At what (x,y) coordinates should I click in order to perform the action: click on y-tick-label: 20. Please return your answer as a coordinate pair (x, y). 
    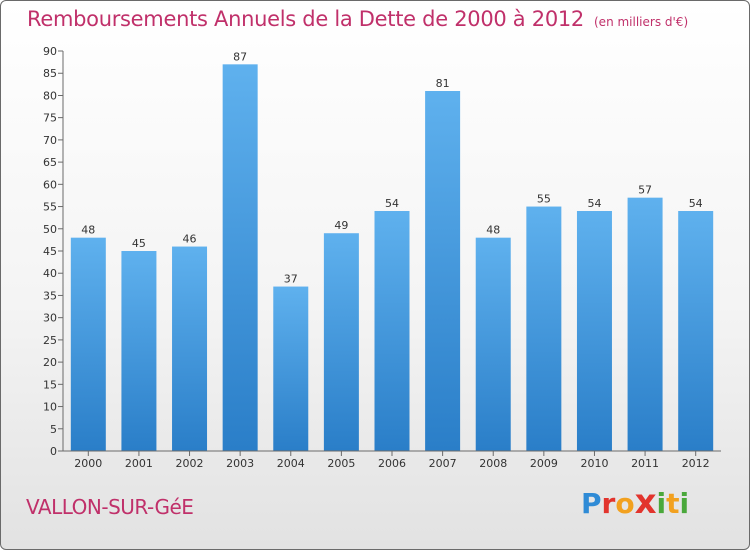
    Looking at the image, I should click on (50, 362).